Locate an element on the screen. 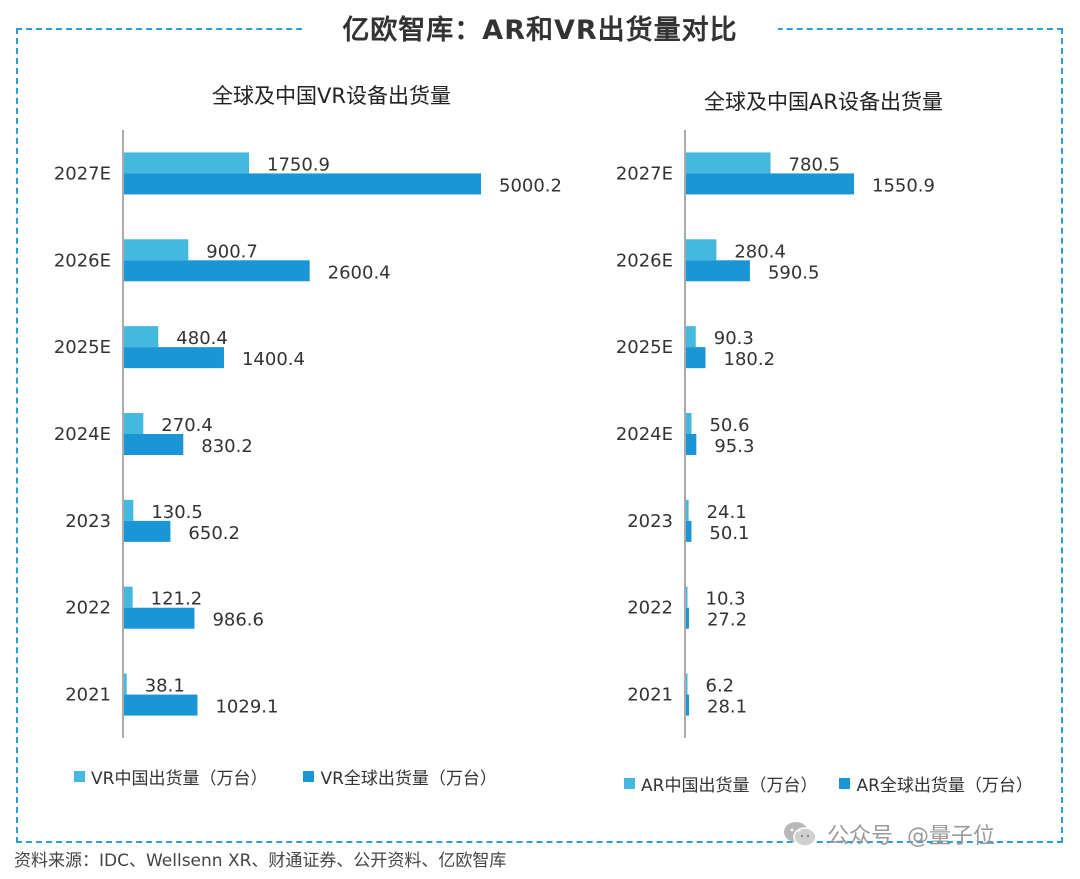  ar-data-label: 90.3 is located at coordinates (734, 338).